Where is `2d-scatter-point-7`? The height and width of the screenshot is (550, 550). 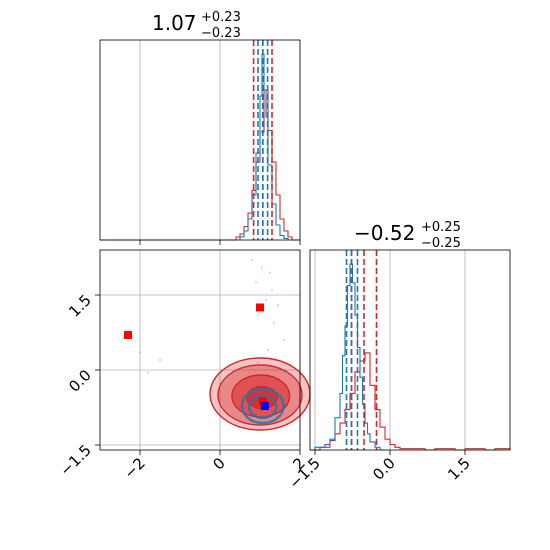
2d-scatter-point-7 is located at coordinates (258, 315).